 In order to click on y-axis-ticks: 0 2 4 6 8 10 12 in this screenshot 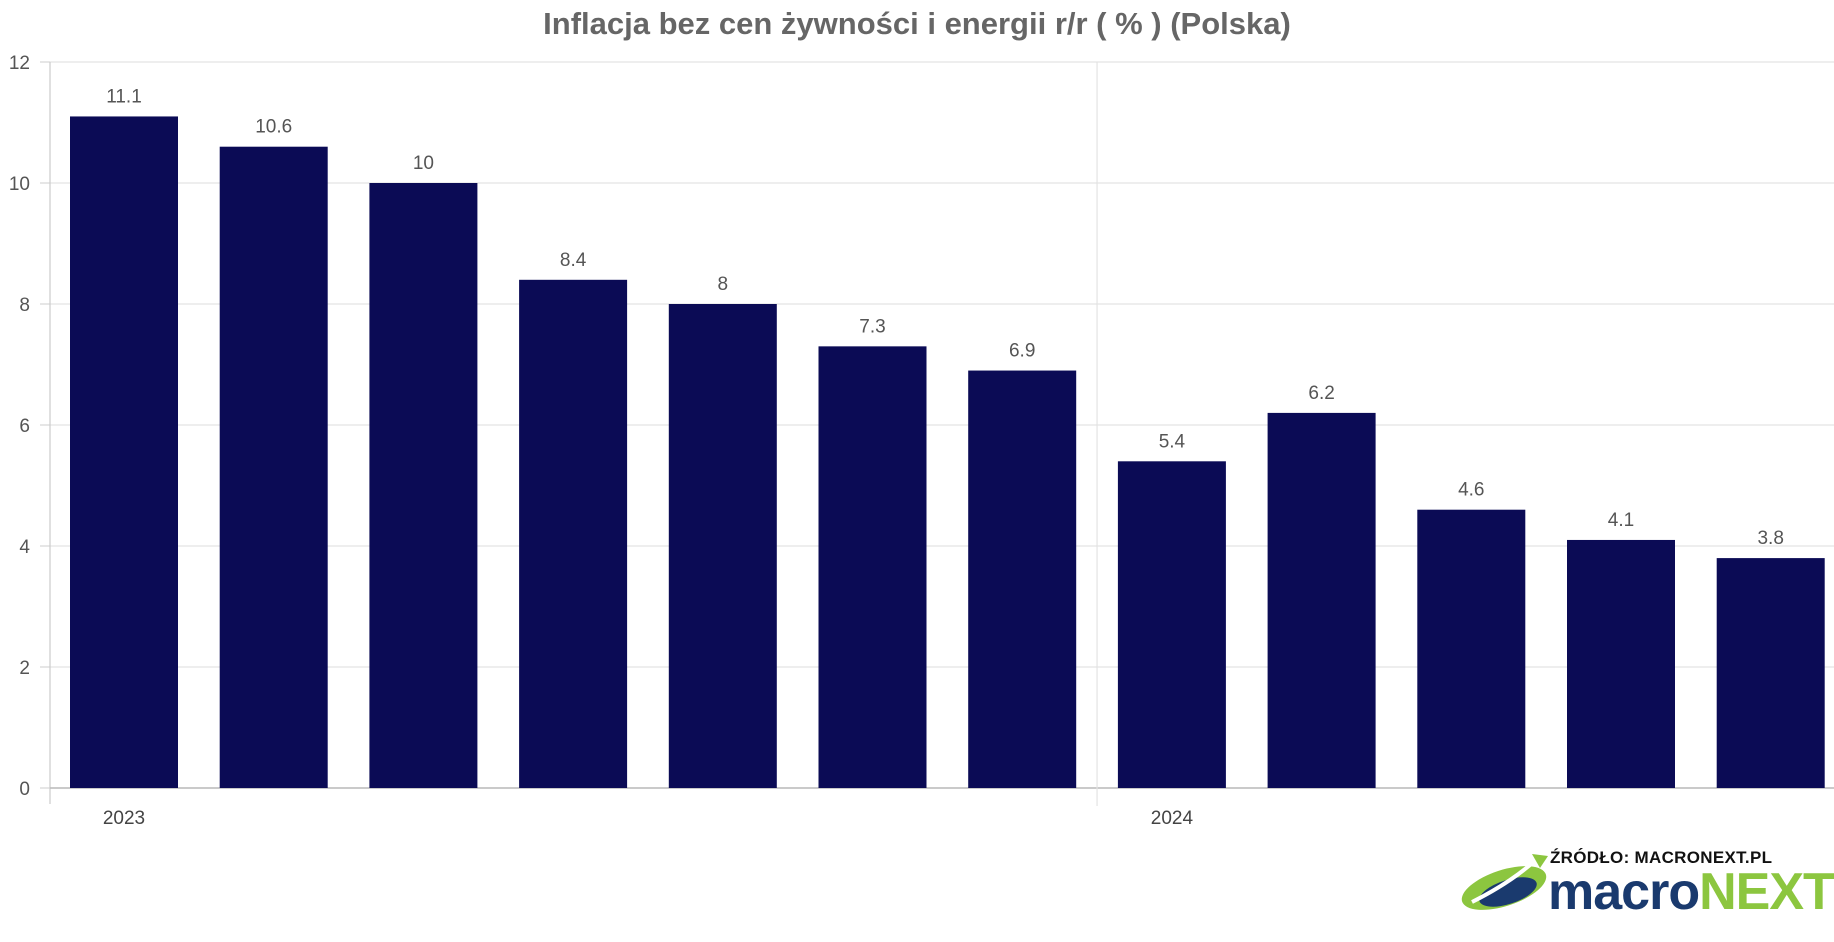, I will do `click(20, 426)`.